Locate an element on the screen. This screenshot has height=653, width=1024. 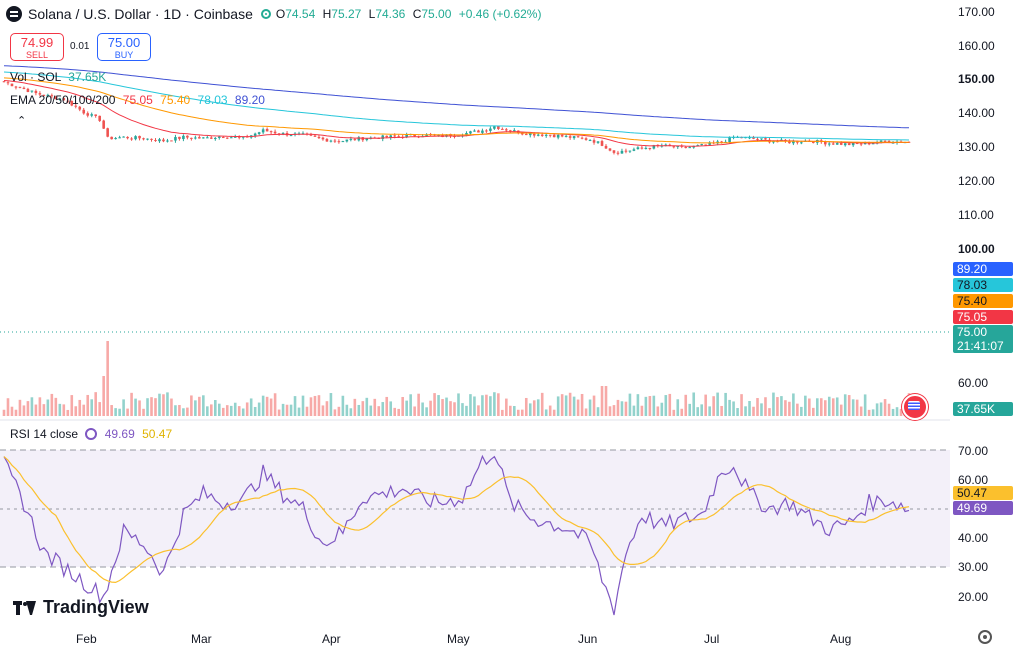
rsi-settings-icon is located at coordinates (91, 434).